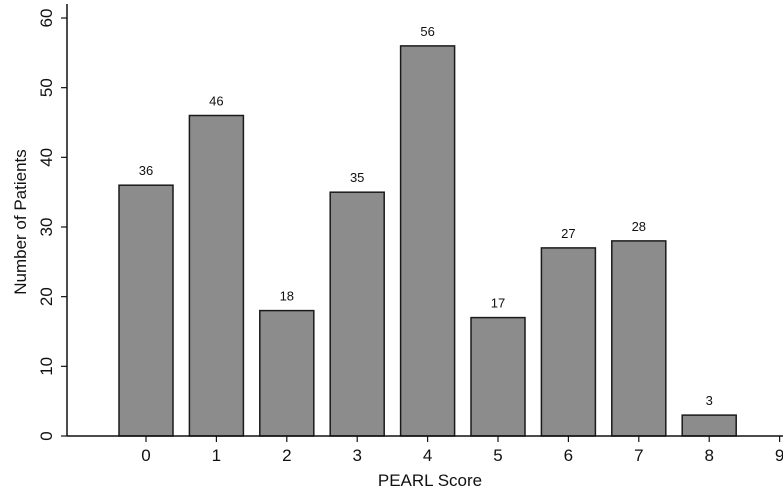 The image size is (783, 491). I want to click on data-label-4: 56, so click(427, 31).